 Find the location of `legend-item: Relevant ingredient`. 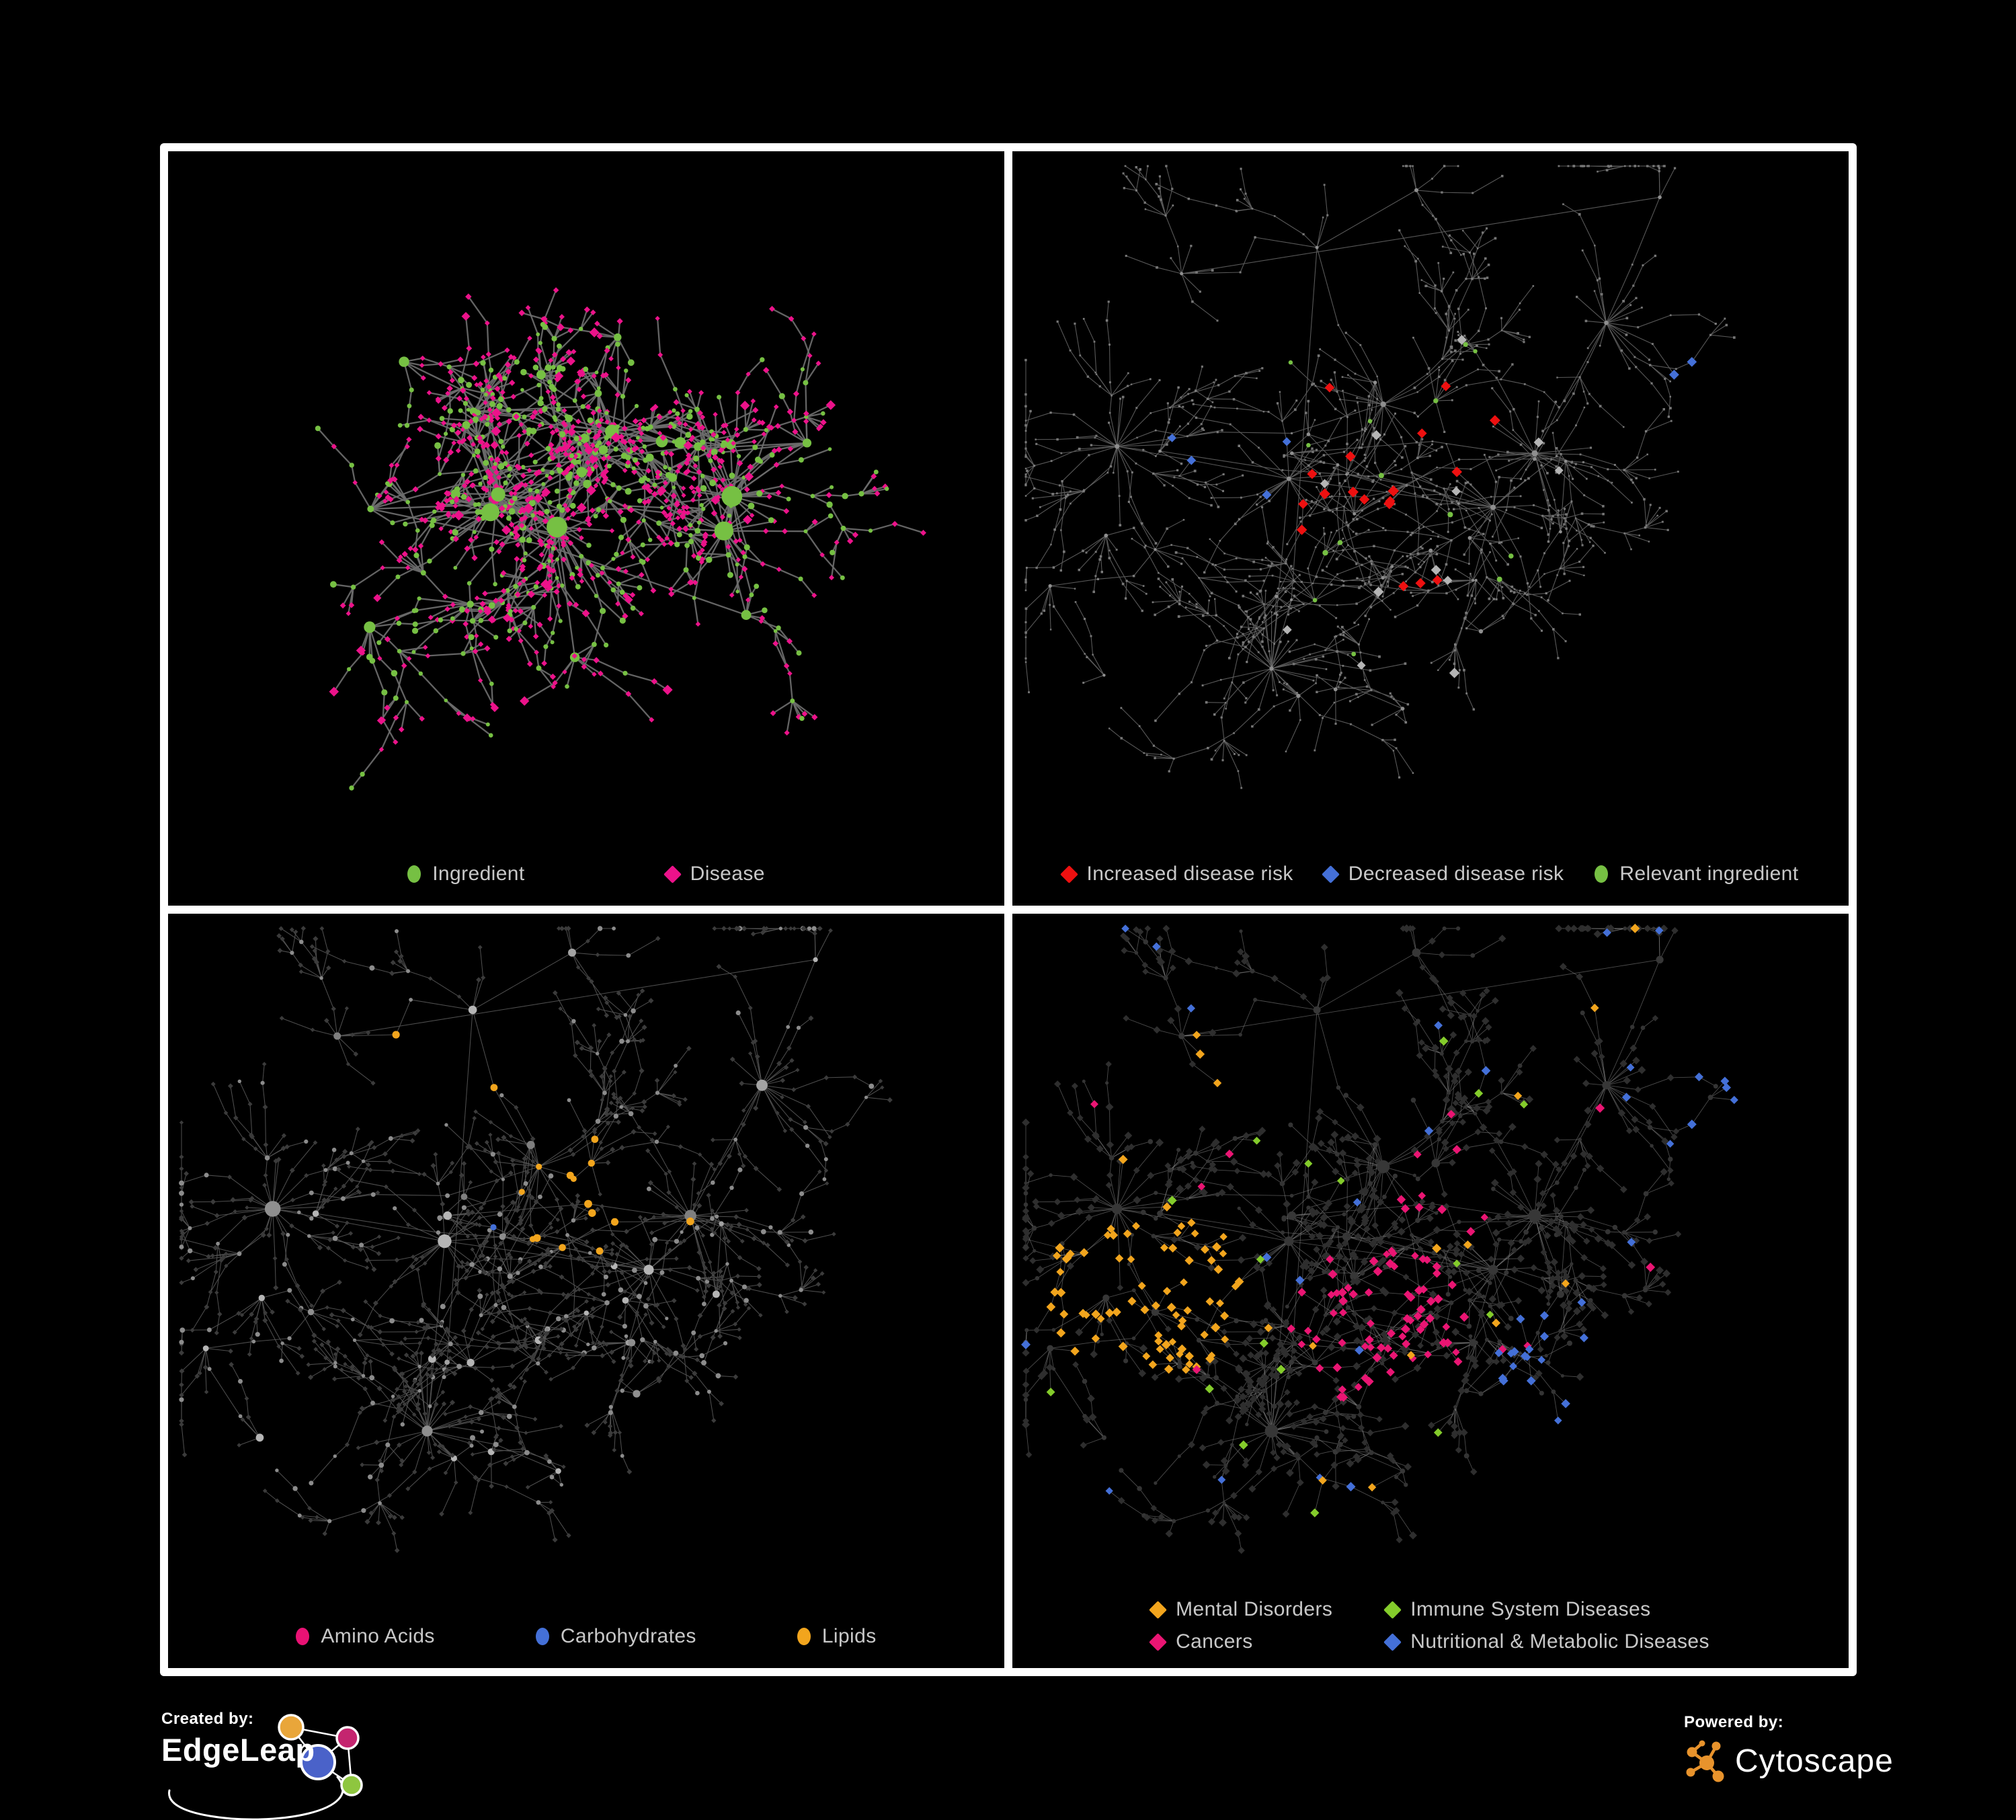

legend-item: Relevant ingredient is located at coordinates (1696, 874).